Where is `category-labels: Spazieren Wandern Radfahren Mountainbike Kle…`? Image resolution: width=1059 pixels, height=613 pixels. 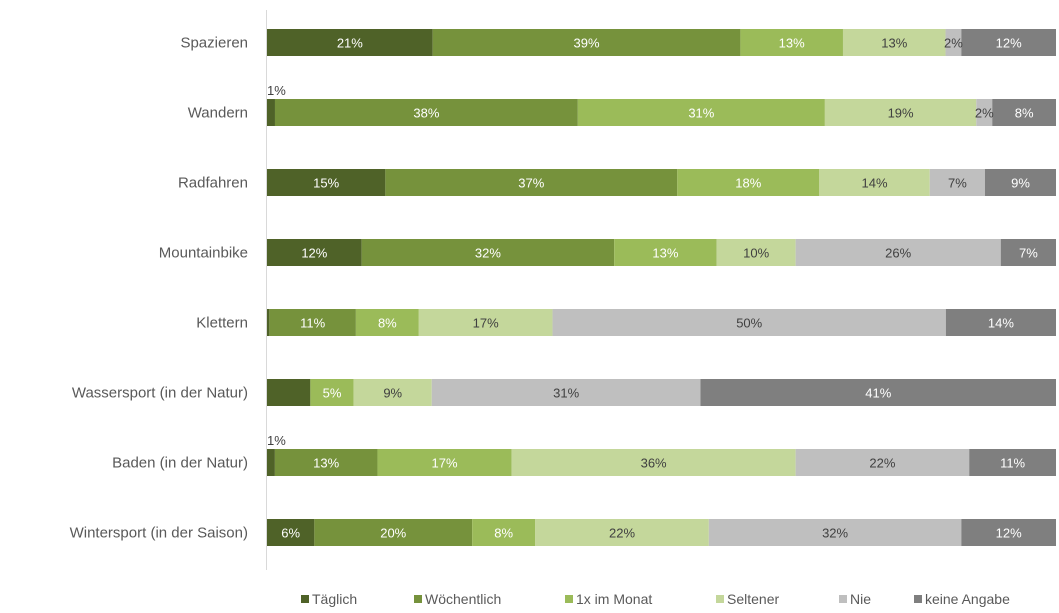
category-labels: Spazieren Wandern Radfahren Mountainbike Kle… is located at coordinates (159, 288).